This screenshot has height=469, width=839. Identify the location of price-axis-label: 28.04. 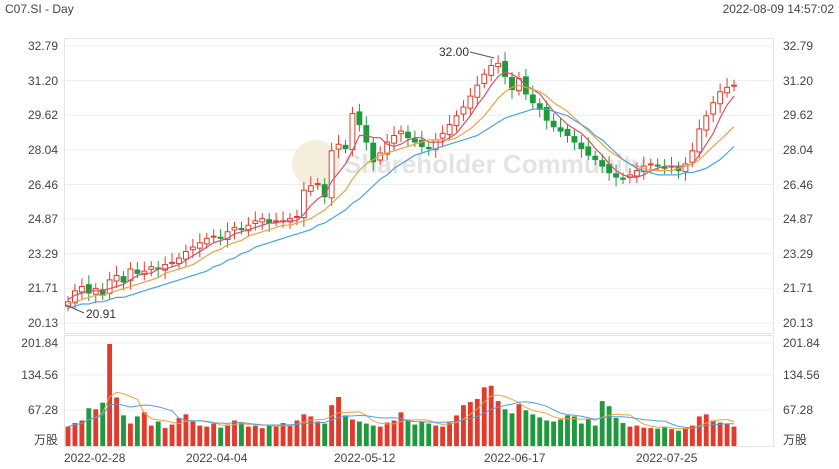
(42, 149).